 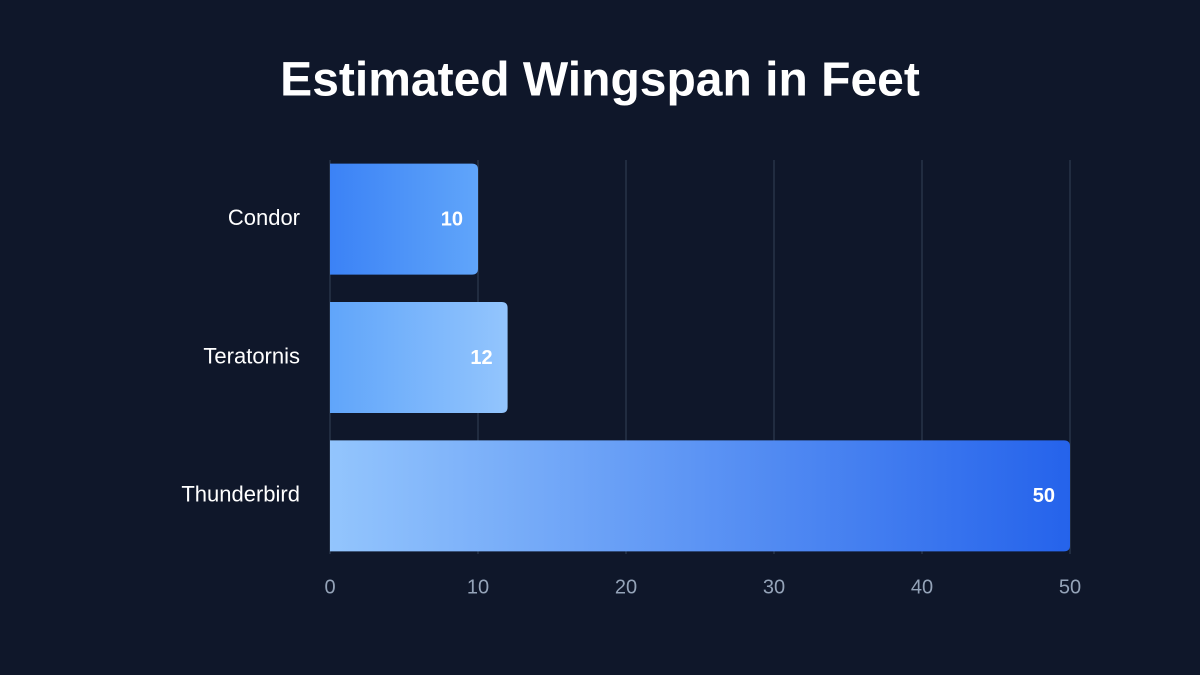 I want to click on x-tick-label: 40, so click(x=922, y=587).